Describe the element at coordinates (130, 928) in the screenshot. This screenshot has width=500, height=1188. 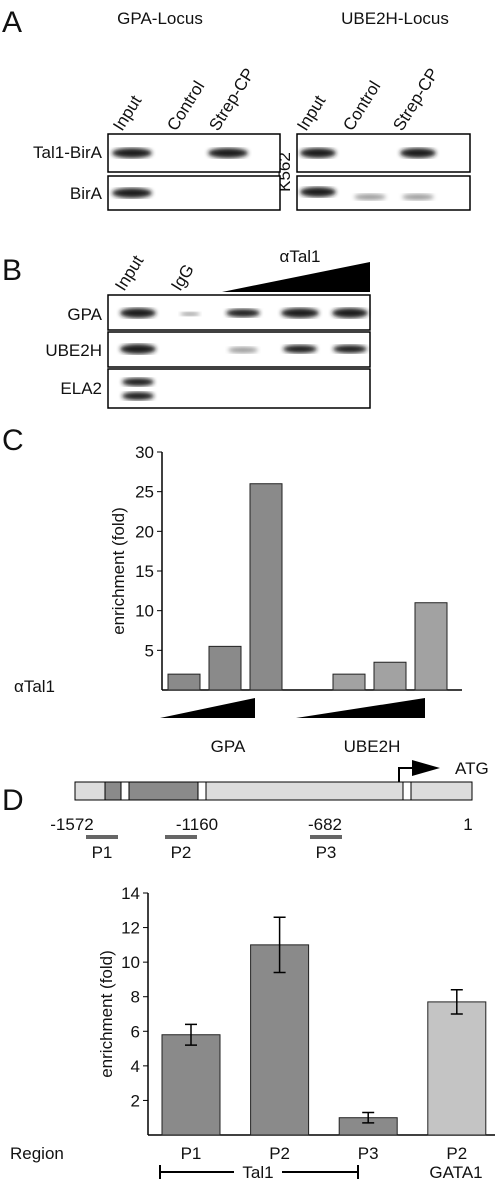
I see `y-tick-label: 12` at that location.